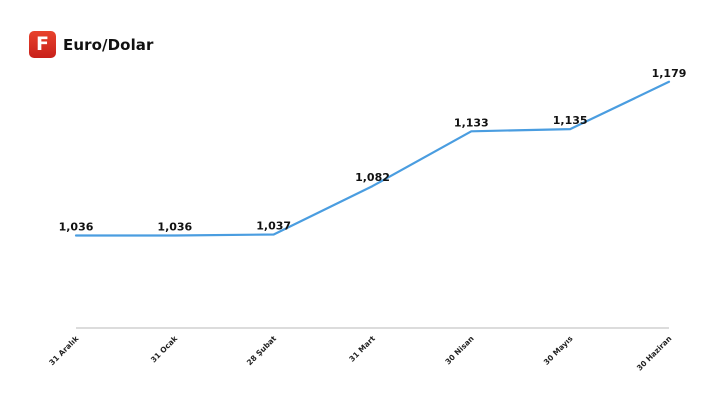 This screenshot has height=405, width=720. What do you see at coordinates (471, 122) in the screenshot?
I see `data-label: 1,133` at bounding box center [471, 122].